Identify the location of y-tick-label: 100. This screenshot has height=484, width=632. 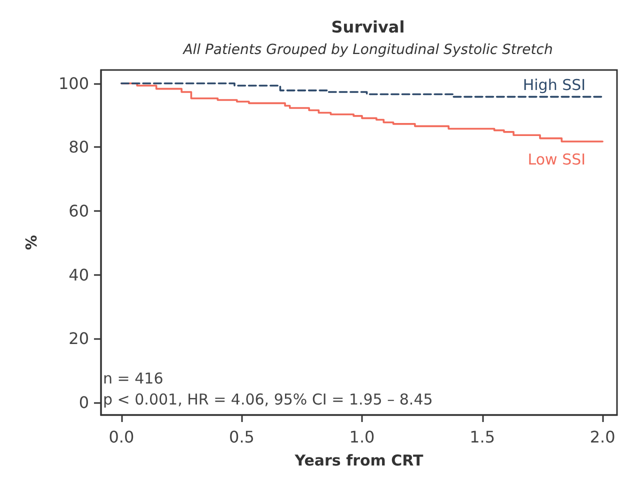
(73, 83).